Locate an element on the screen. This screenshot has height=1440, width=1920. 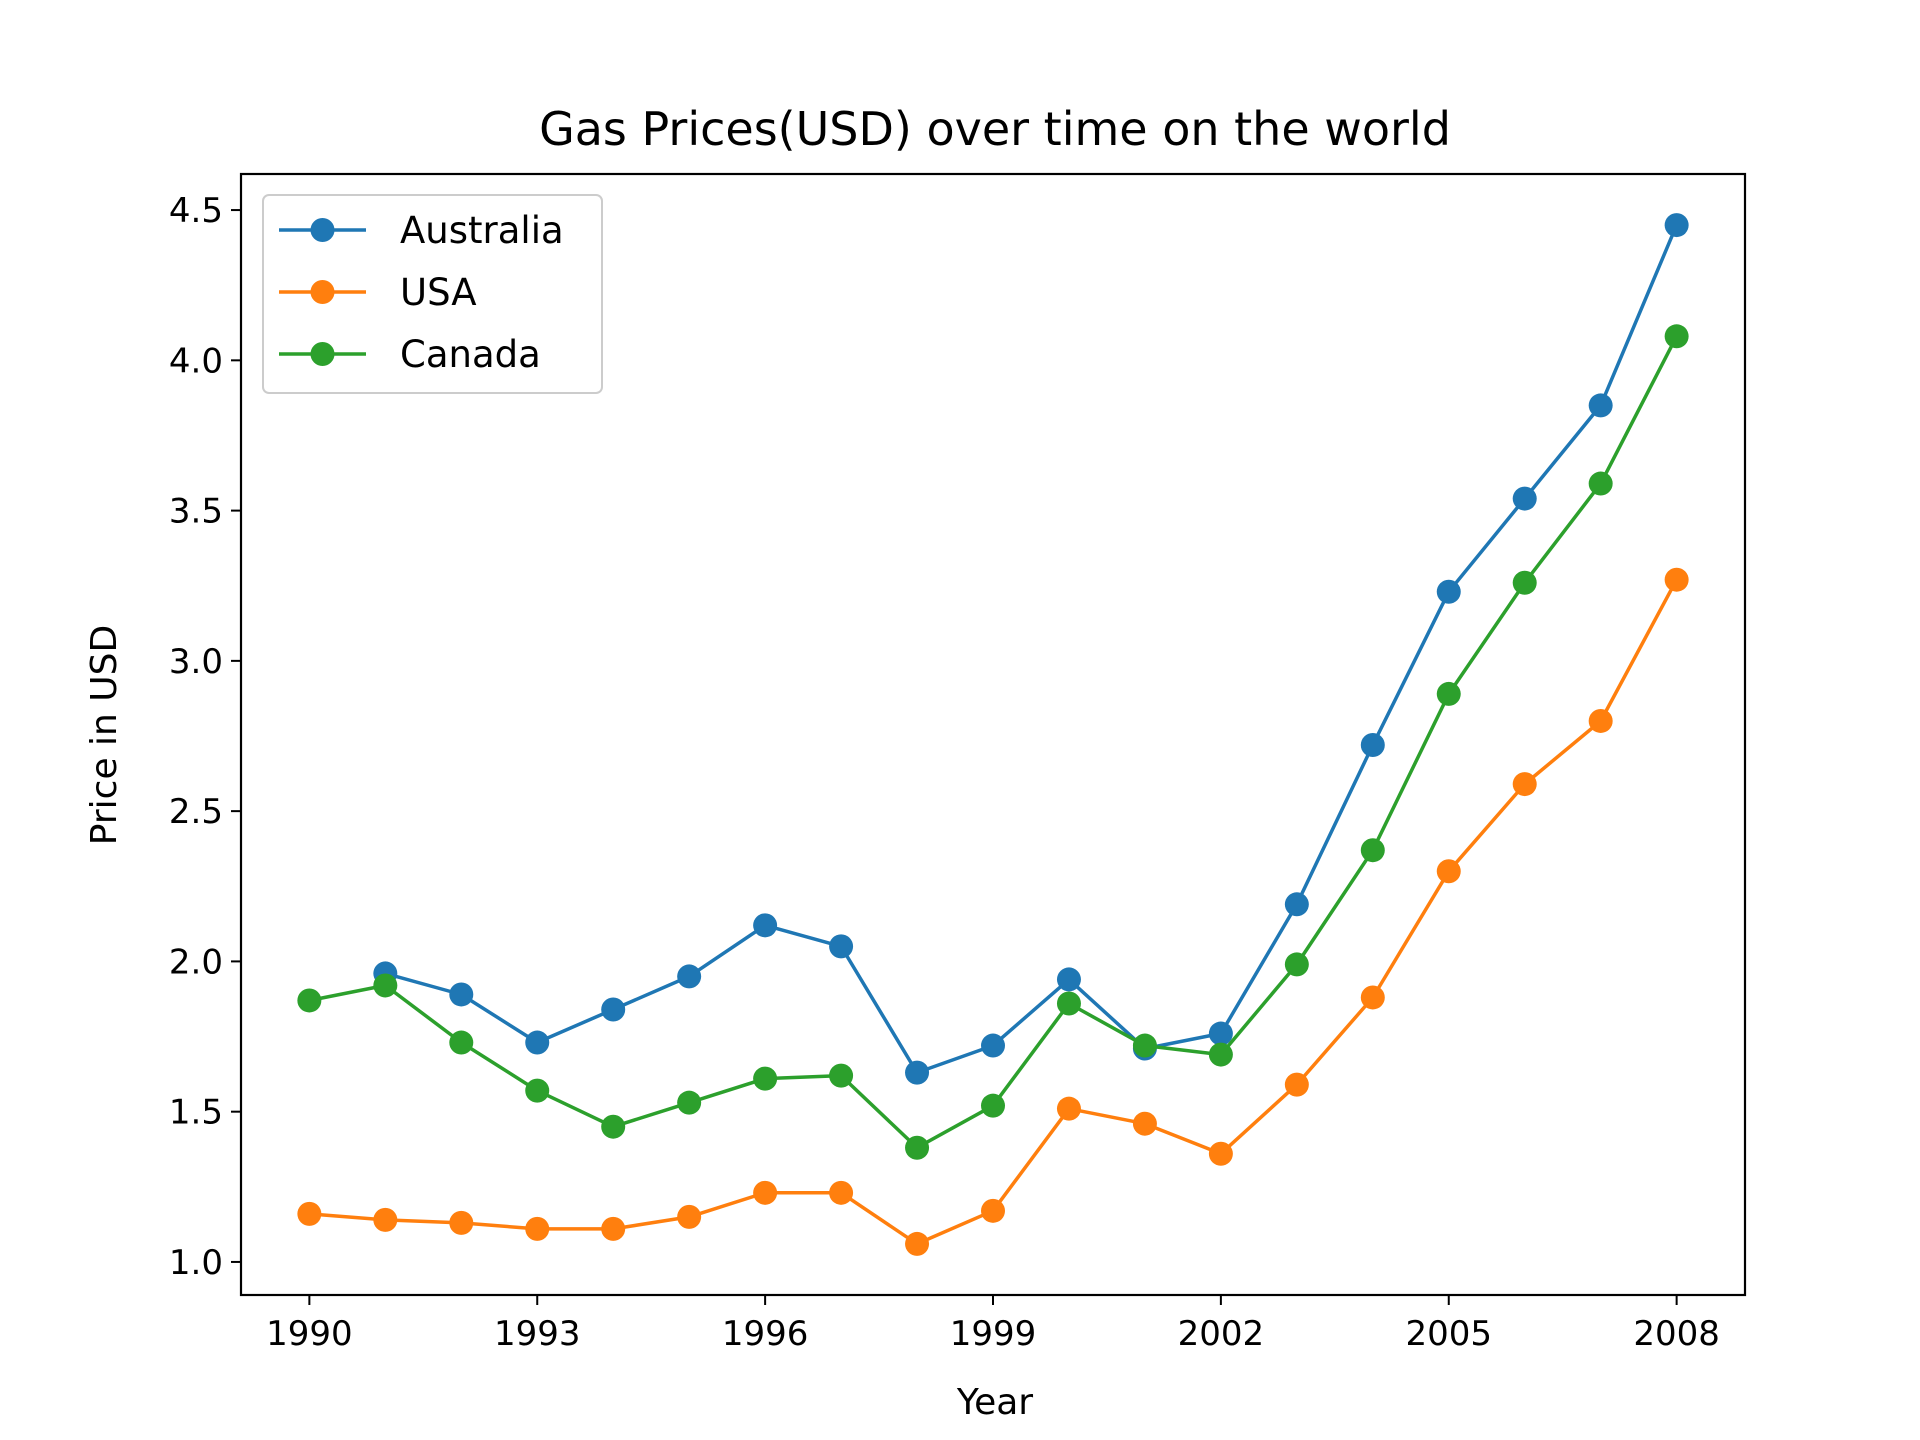
y-axis: 1.0 1.5 2.0 2.5 3.0 3.5 4.0 4.5 is located at coordinates (205, 737).